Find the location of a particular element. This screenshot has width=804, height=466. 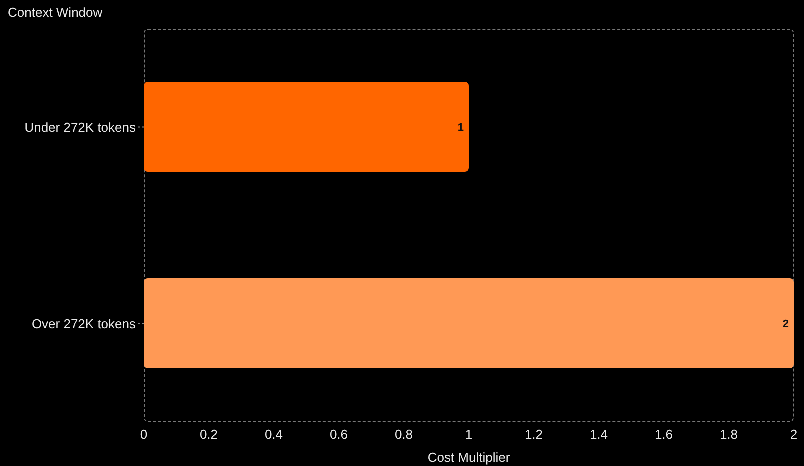

x-tick-label: 0 is located at coordinates (144, 434).